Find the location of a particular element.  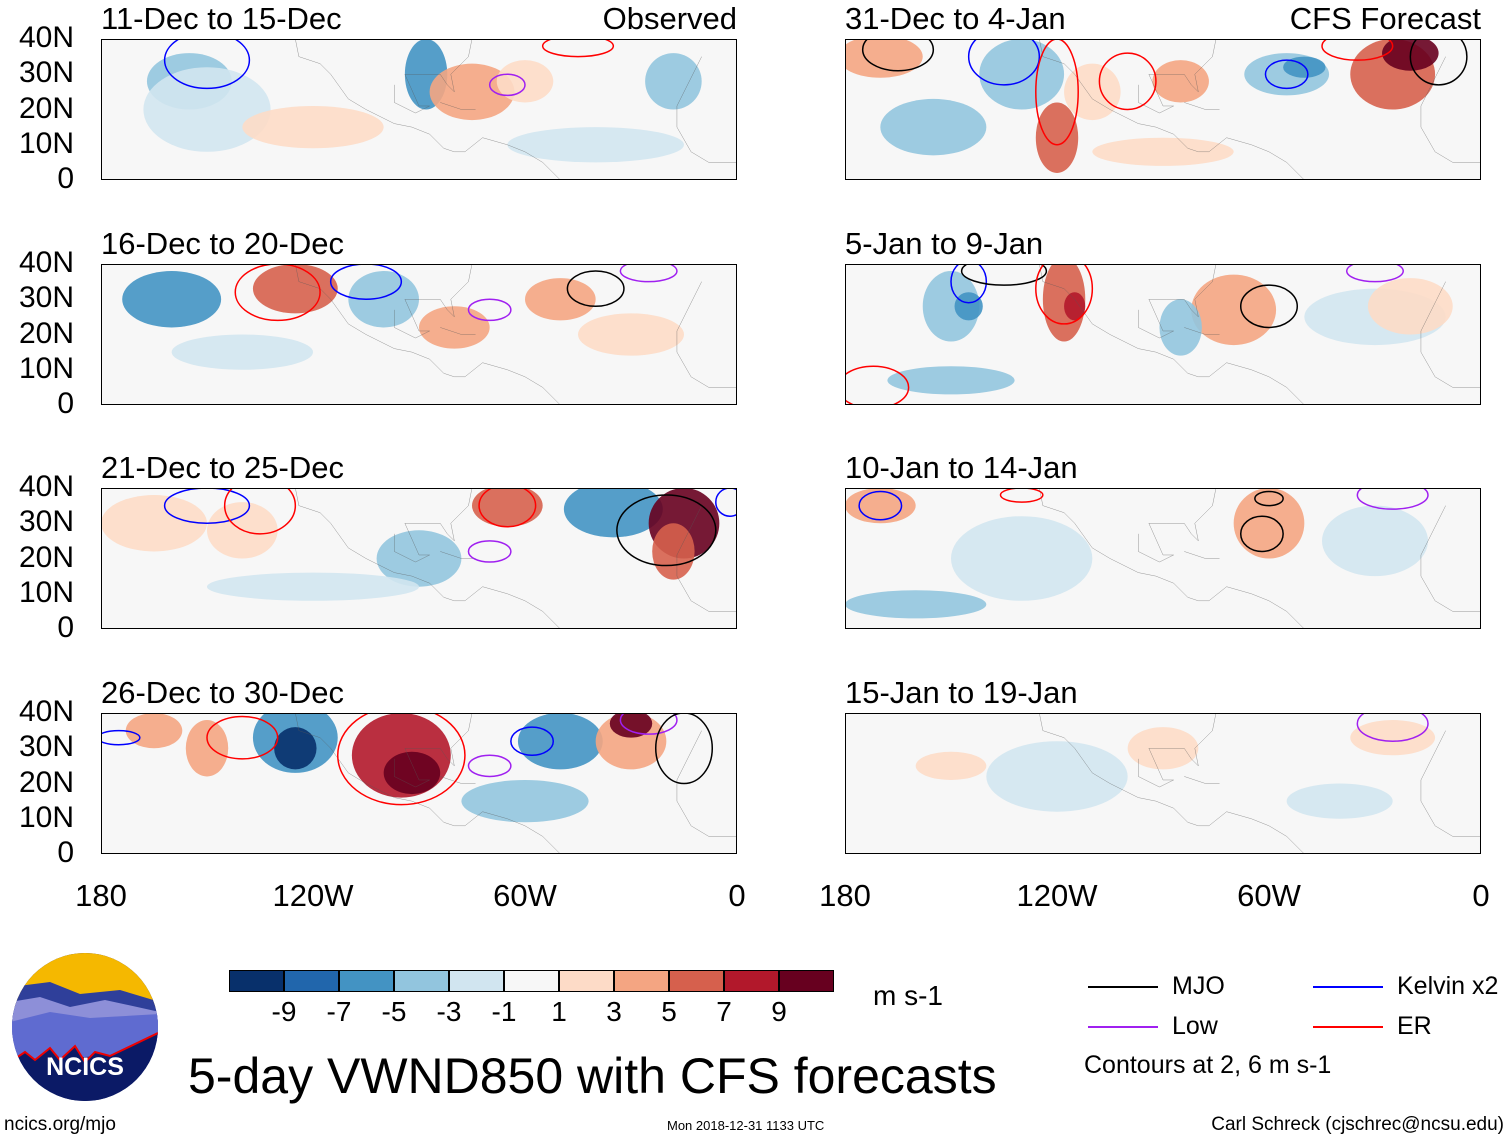

panel-source-label: Observed is located at coordinates (669, 18).